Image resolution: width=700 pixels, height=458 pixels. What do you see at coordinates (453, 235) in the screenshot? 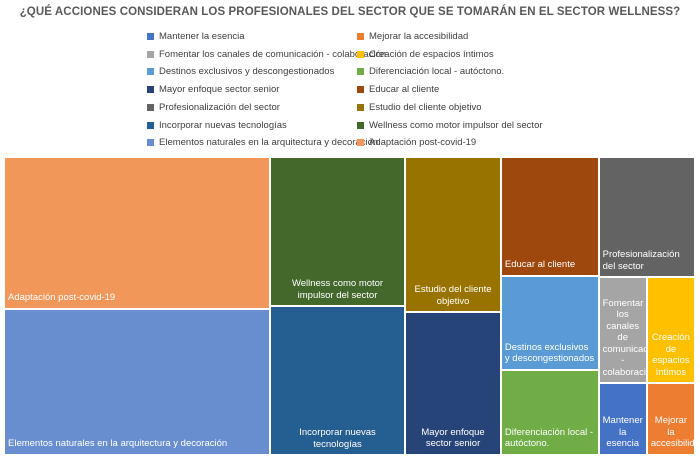
I see `treemap-tile-estudio-del-cliente-objetivo: Estudio del cliente objetivo` at bounding box center [453, 235].